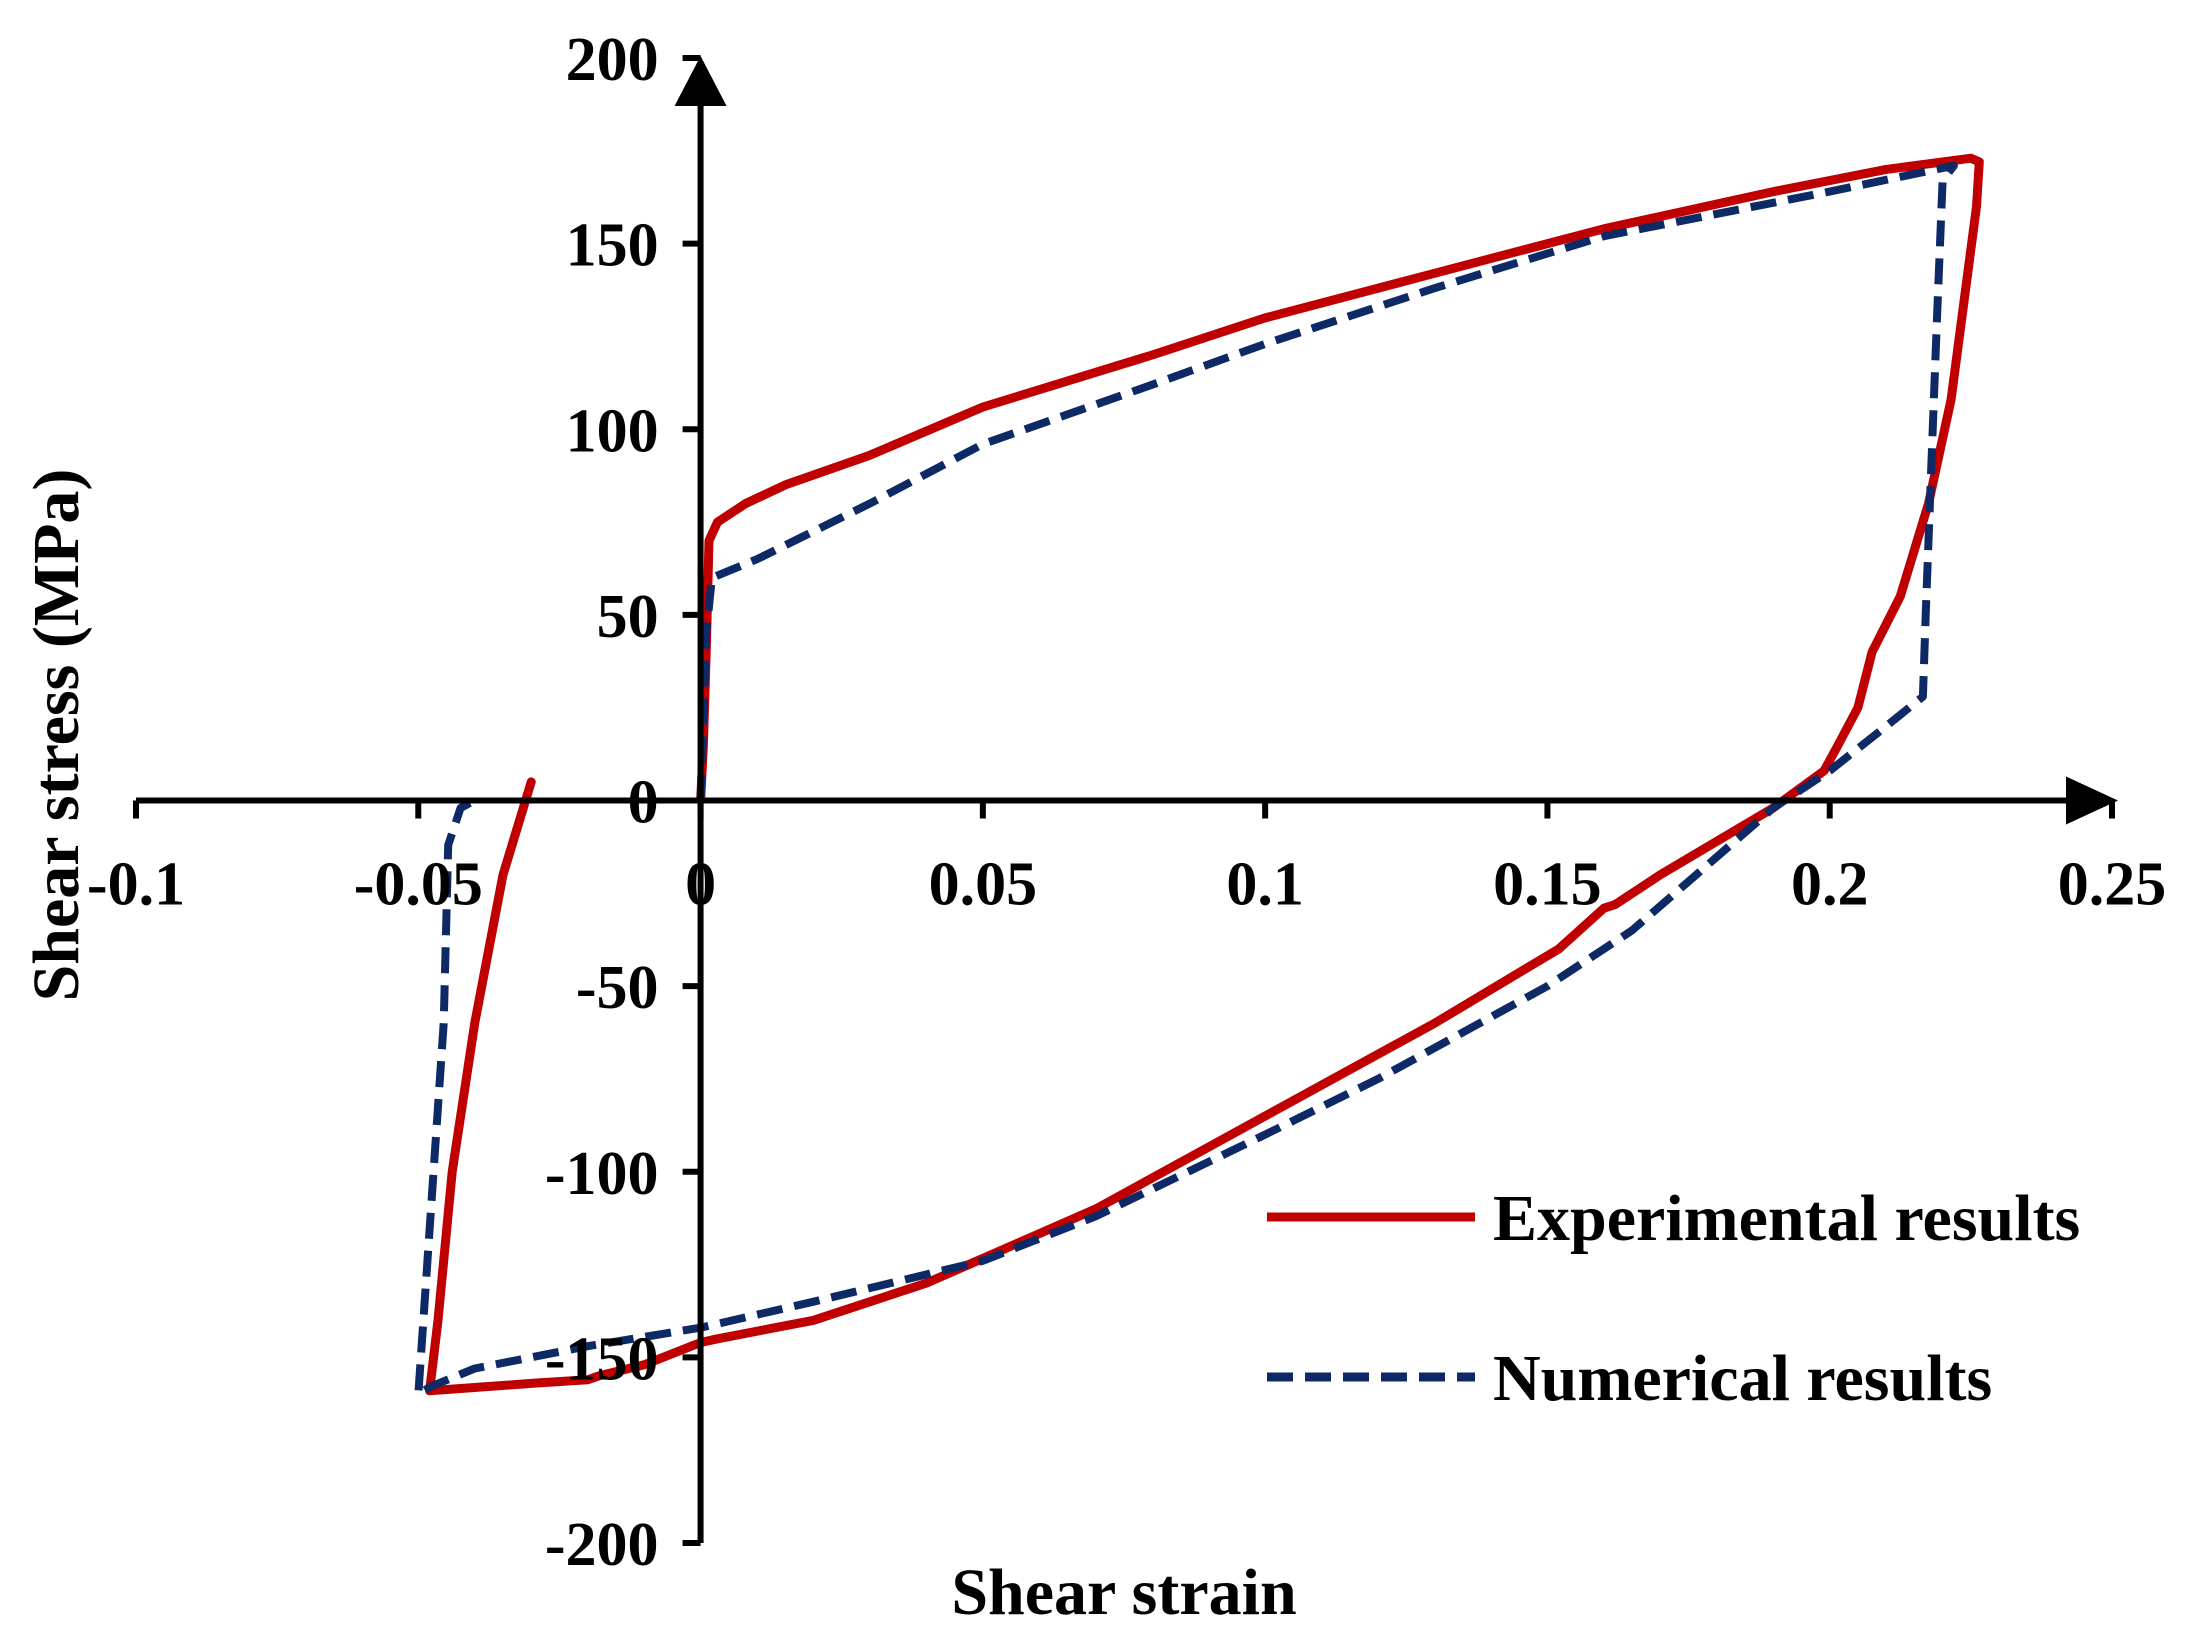 This screenshot has width=2191, height=1644. Describe the element at coordinates (1547, 885) in the screenshot. I see `x-tick-label: 0.15` at that location.